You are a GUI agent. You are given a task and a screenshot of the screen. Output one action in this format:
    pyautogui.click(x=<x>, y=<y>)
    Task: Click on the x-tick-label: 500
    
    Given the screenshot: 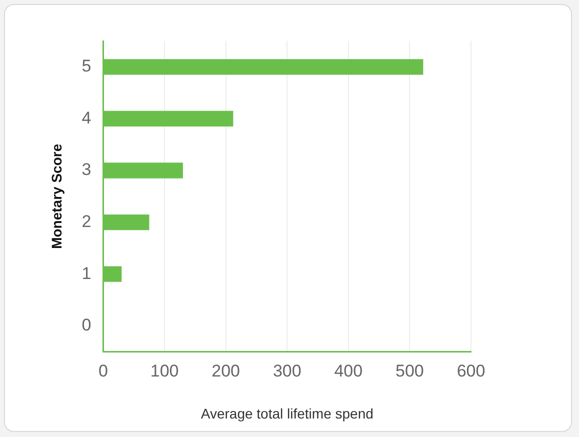 What is the action you would take?
    pyautogui.click(x=410, y=371)
    